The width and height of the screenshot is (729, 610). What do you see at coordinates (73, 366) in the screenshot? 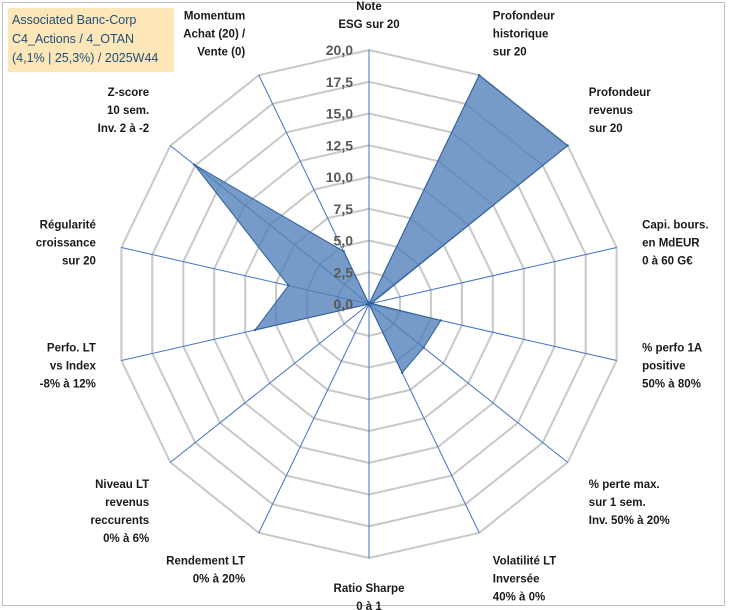
I see `axis-label-line: vs Index` at bounding box center [73, 366].